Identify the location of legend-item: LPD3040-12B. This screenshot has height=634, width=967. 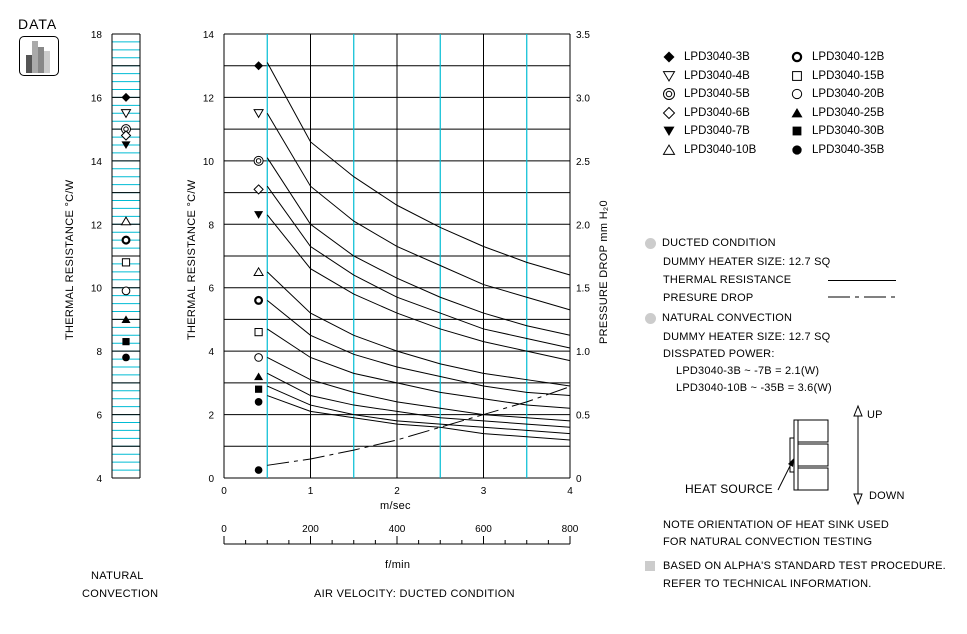
(837, 57).